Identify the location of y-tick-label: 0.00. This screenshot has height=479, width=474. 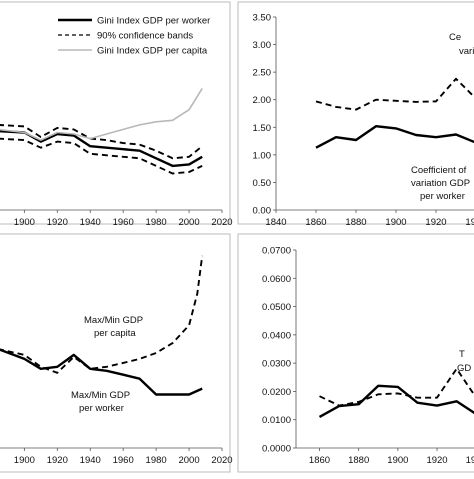
(262, 211).